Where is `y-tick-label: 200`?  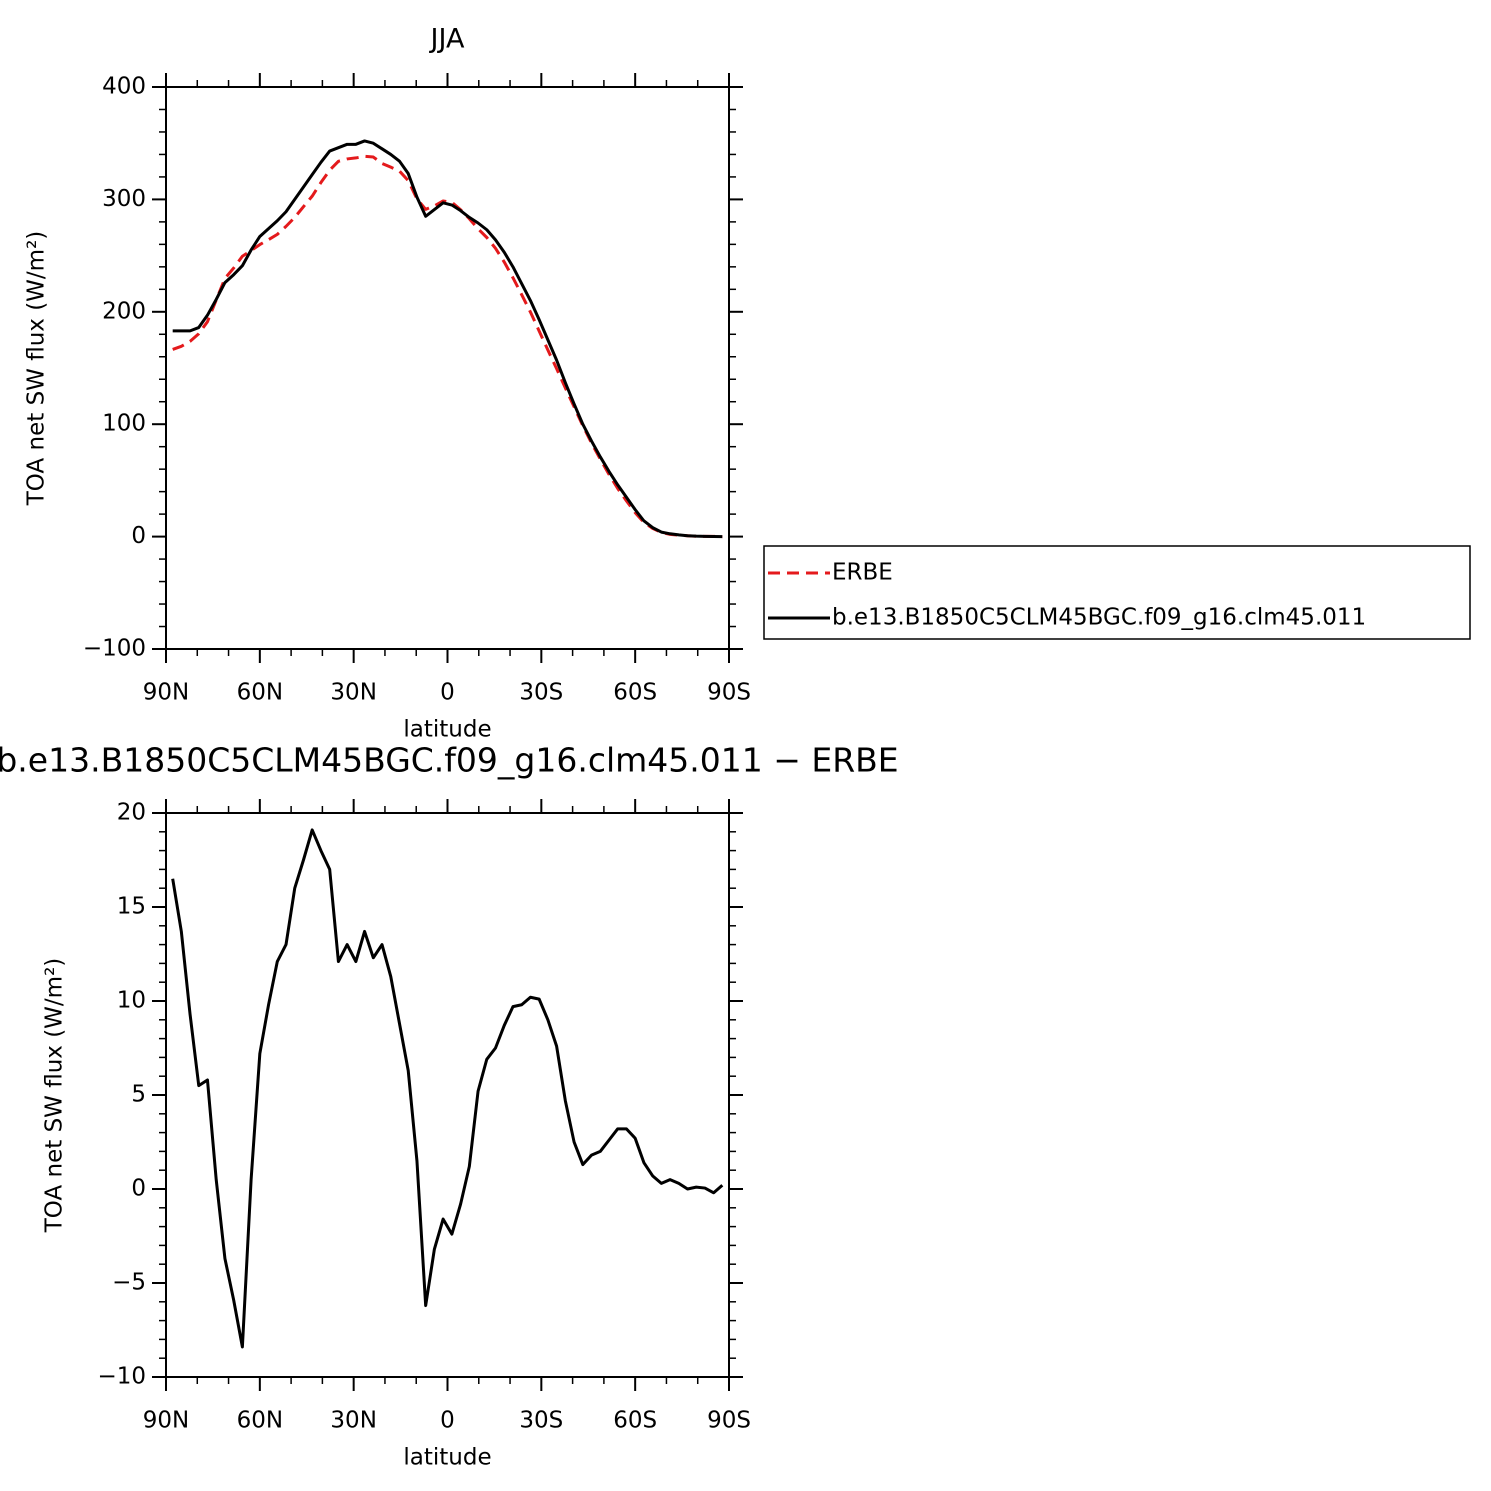
y-tick-label: 200 is located at coordinates (124, 311).